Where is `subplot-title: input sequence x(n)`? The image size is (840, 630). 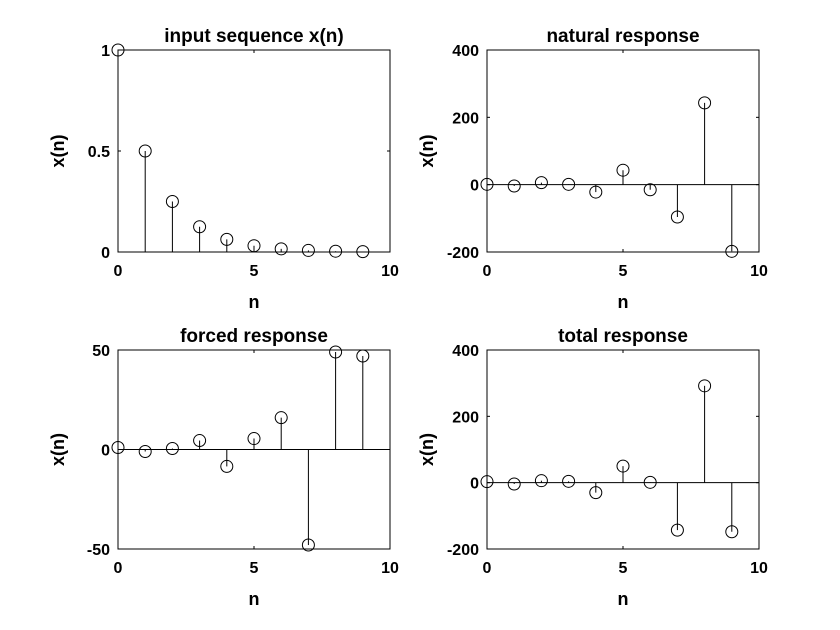
subplot-title: input sequence x(n) is located at coordinates (253, 36).